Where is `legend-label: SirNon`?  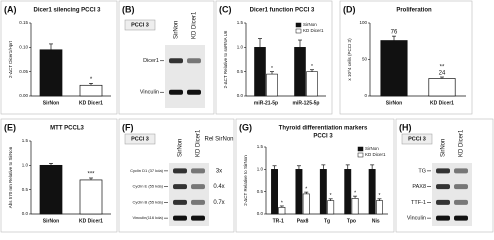 legend-label: SirNon is located at coordinates (372, 148).